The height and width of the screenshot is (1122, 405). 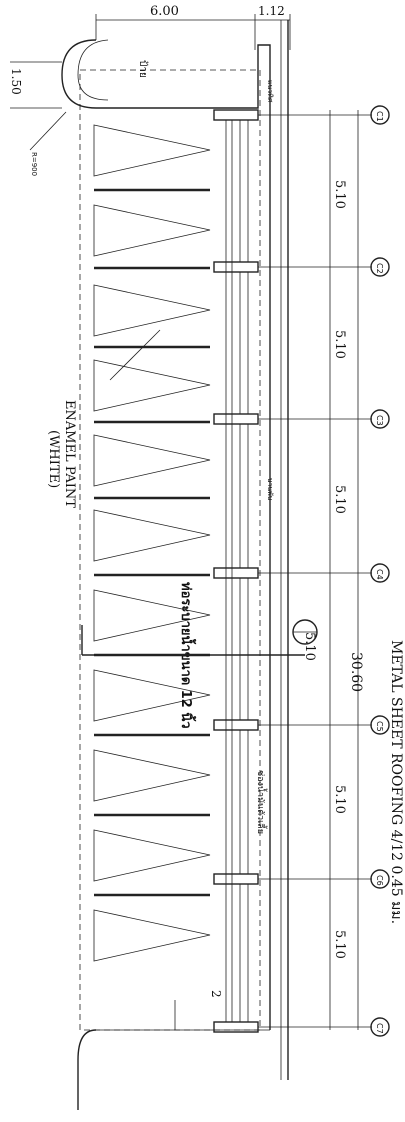 I want to click on grid-bubble-c5, so click(x=380, y=725).